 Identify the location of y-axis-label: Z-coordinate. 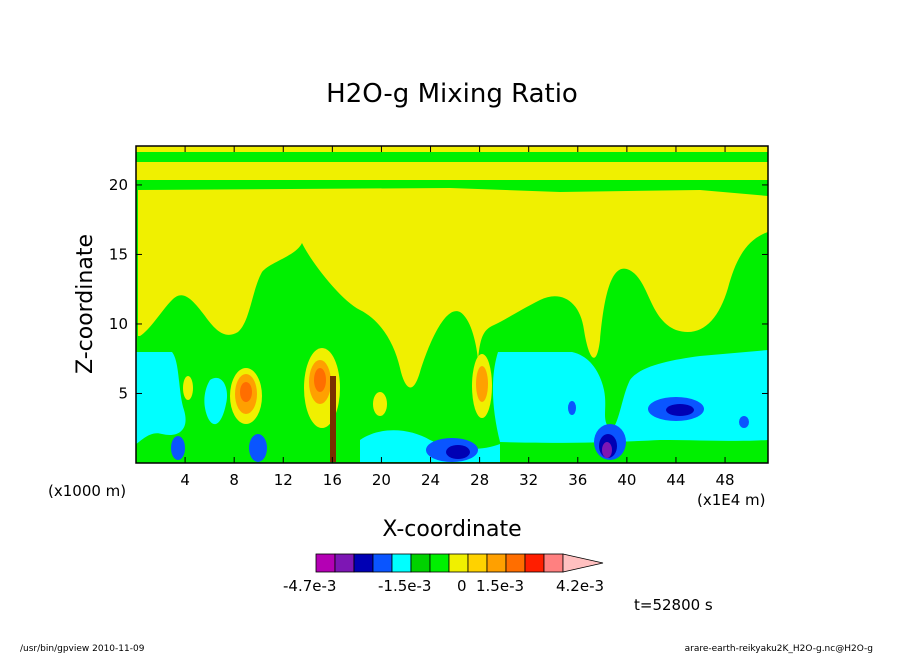
(85, 304).